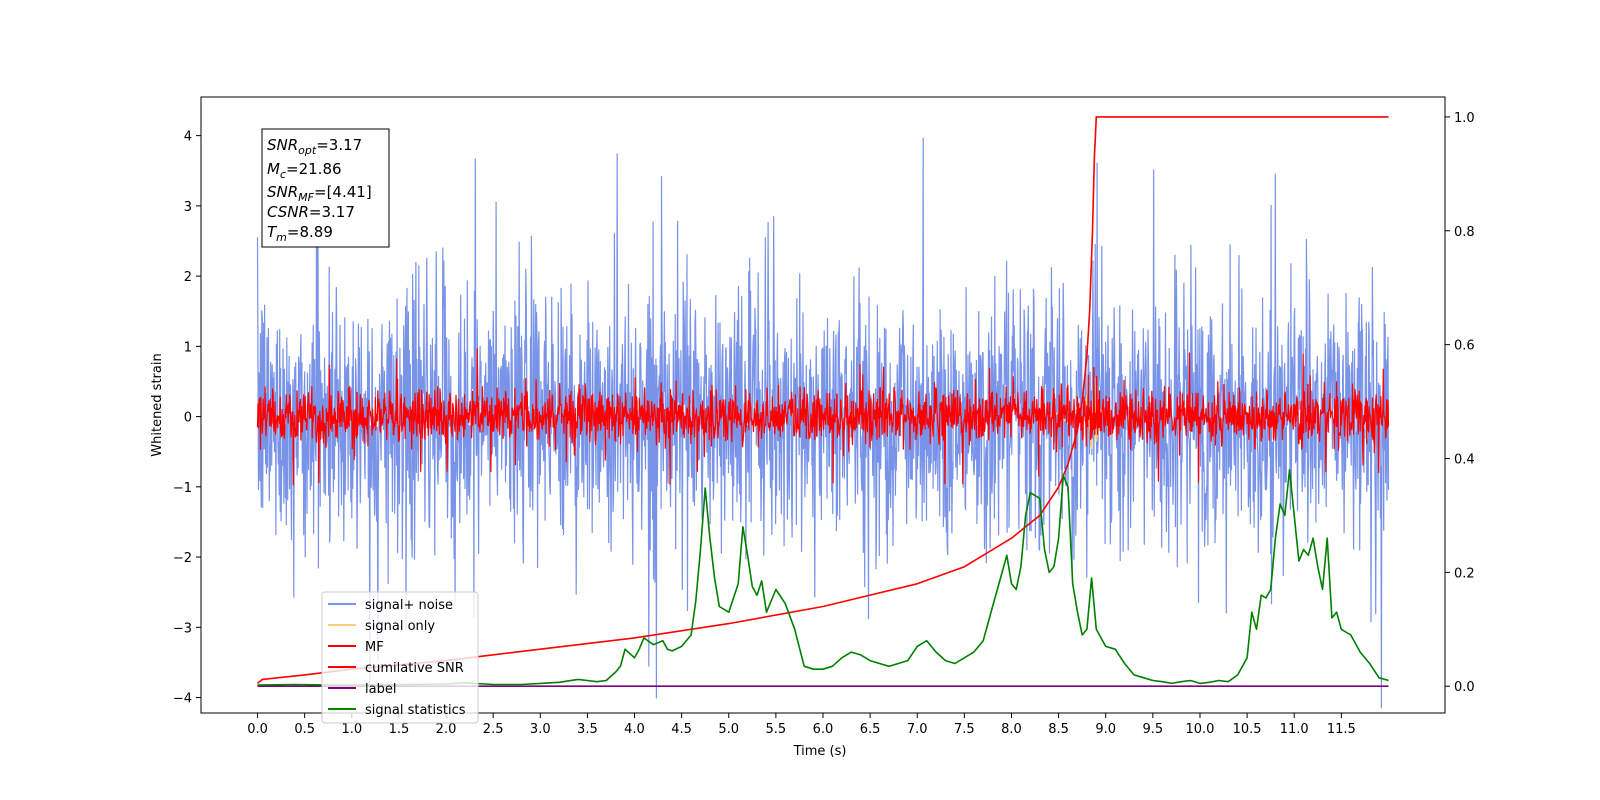 The height and width of the screenshot is (800, 1600). What do you see at coordinates (1464, 232) in the screenshot?
I see `y-right-tick-label: 0.8` at bounding box center [1464, 232].